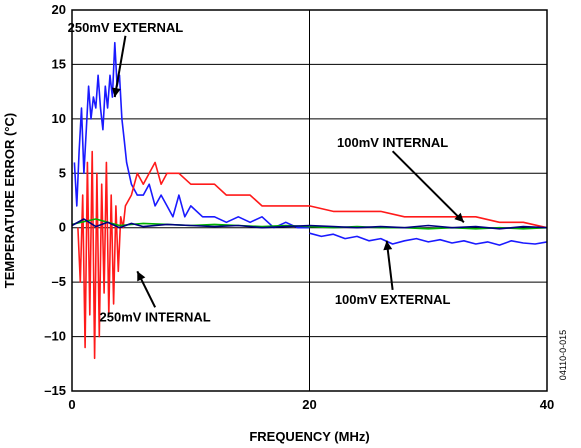 Image resolution: width=581 pixels, height=448 pixels. What do you see at coordinates (309, 404) in the screenshot?
I see `x-tick-label: 20` at bounding box center [309, 404].